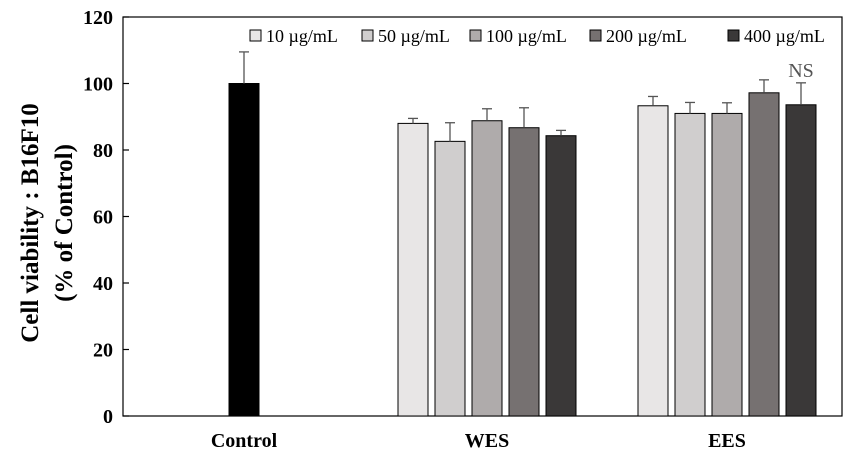  Describe the element at coordinates (64, 223) in the screenshot. I see `y-axis-label-line2: (% of Control)` at that location.